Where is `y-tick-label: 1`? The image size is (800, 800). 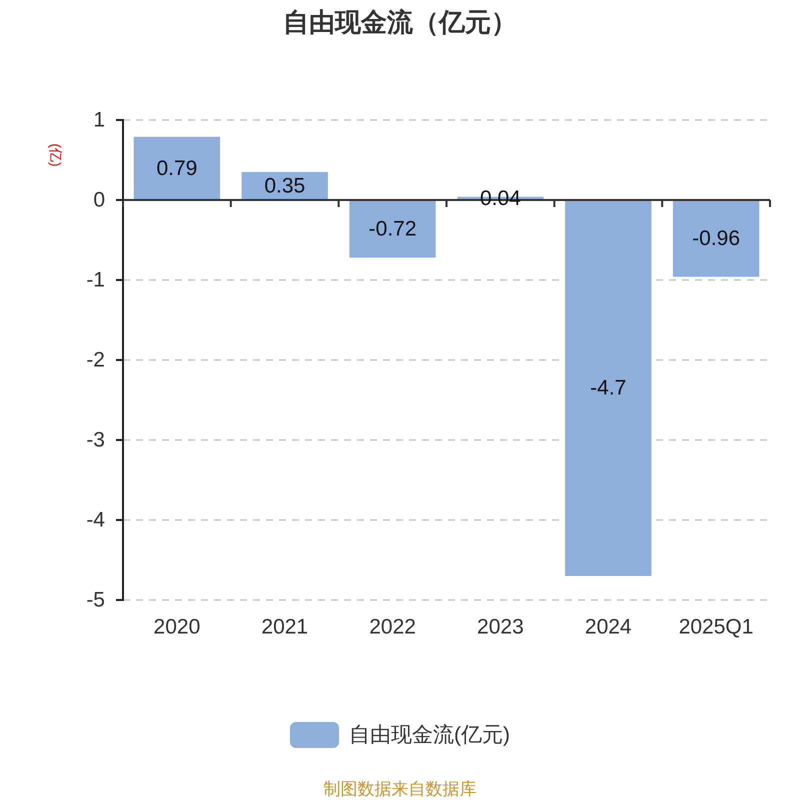 y-tick-label: 1 is located at coordinates (99, 120).